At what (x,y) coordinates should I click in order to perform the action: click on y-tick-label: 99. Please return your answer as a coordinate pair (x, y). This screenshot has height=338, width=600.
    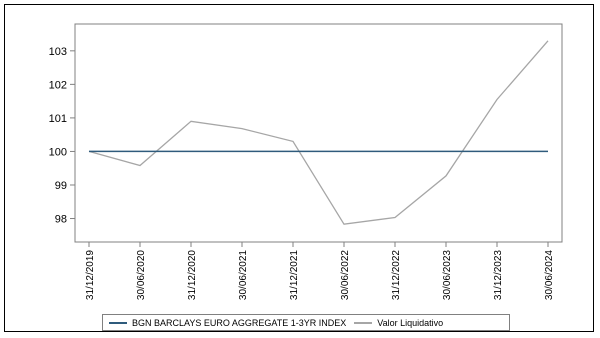
    Looking at the image, I should click on (61, 186).